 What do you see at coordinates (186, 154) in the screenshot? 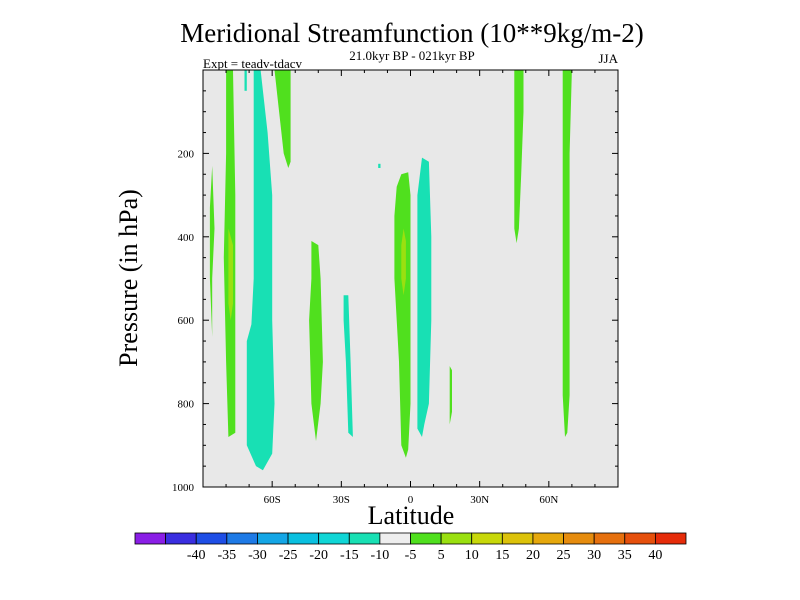
I see `y-tick-label: 200` at bounding box center [186, 154].